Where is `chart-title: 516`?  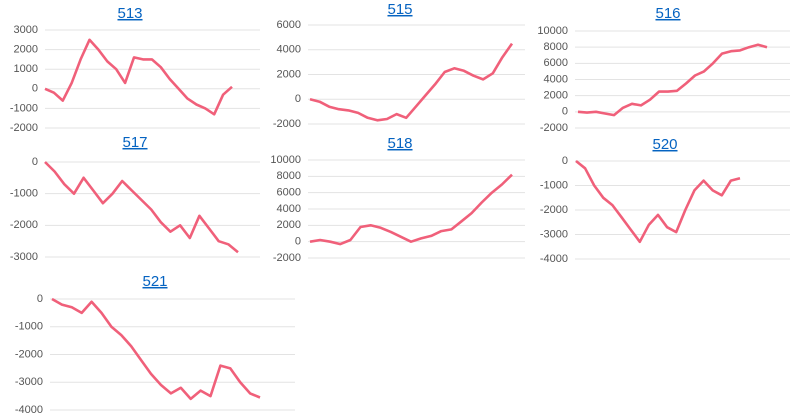 chart-title: 516 is located at coordinates (667, 13).